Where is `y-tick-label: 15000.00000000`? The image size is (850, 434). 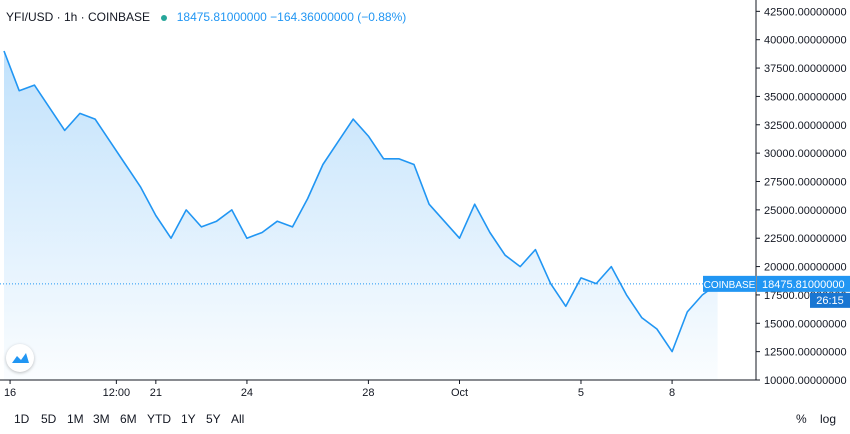 y-tick-label: 15000.00000000 is located at coordinates (805, 324).